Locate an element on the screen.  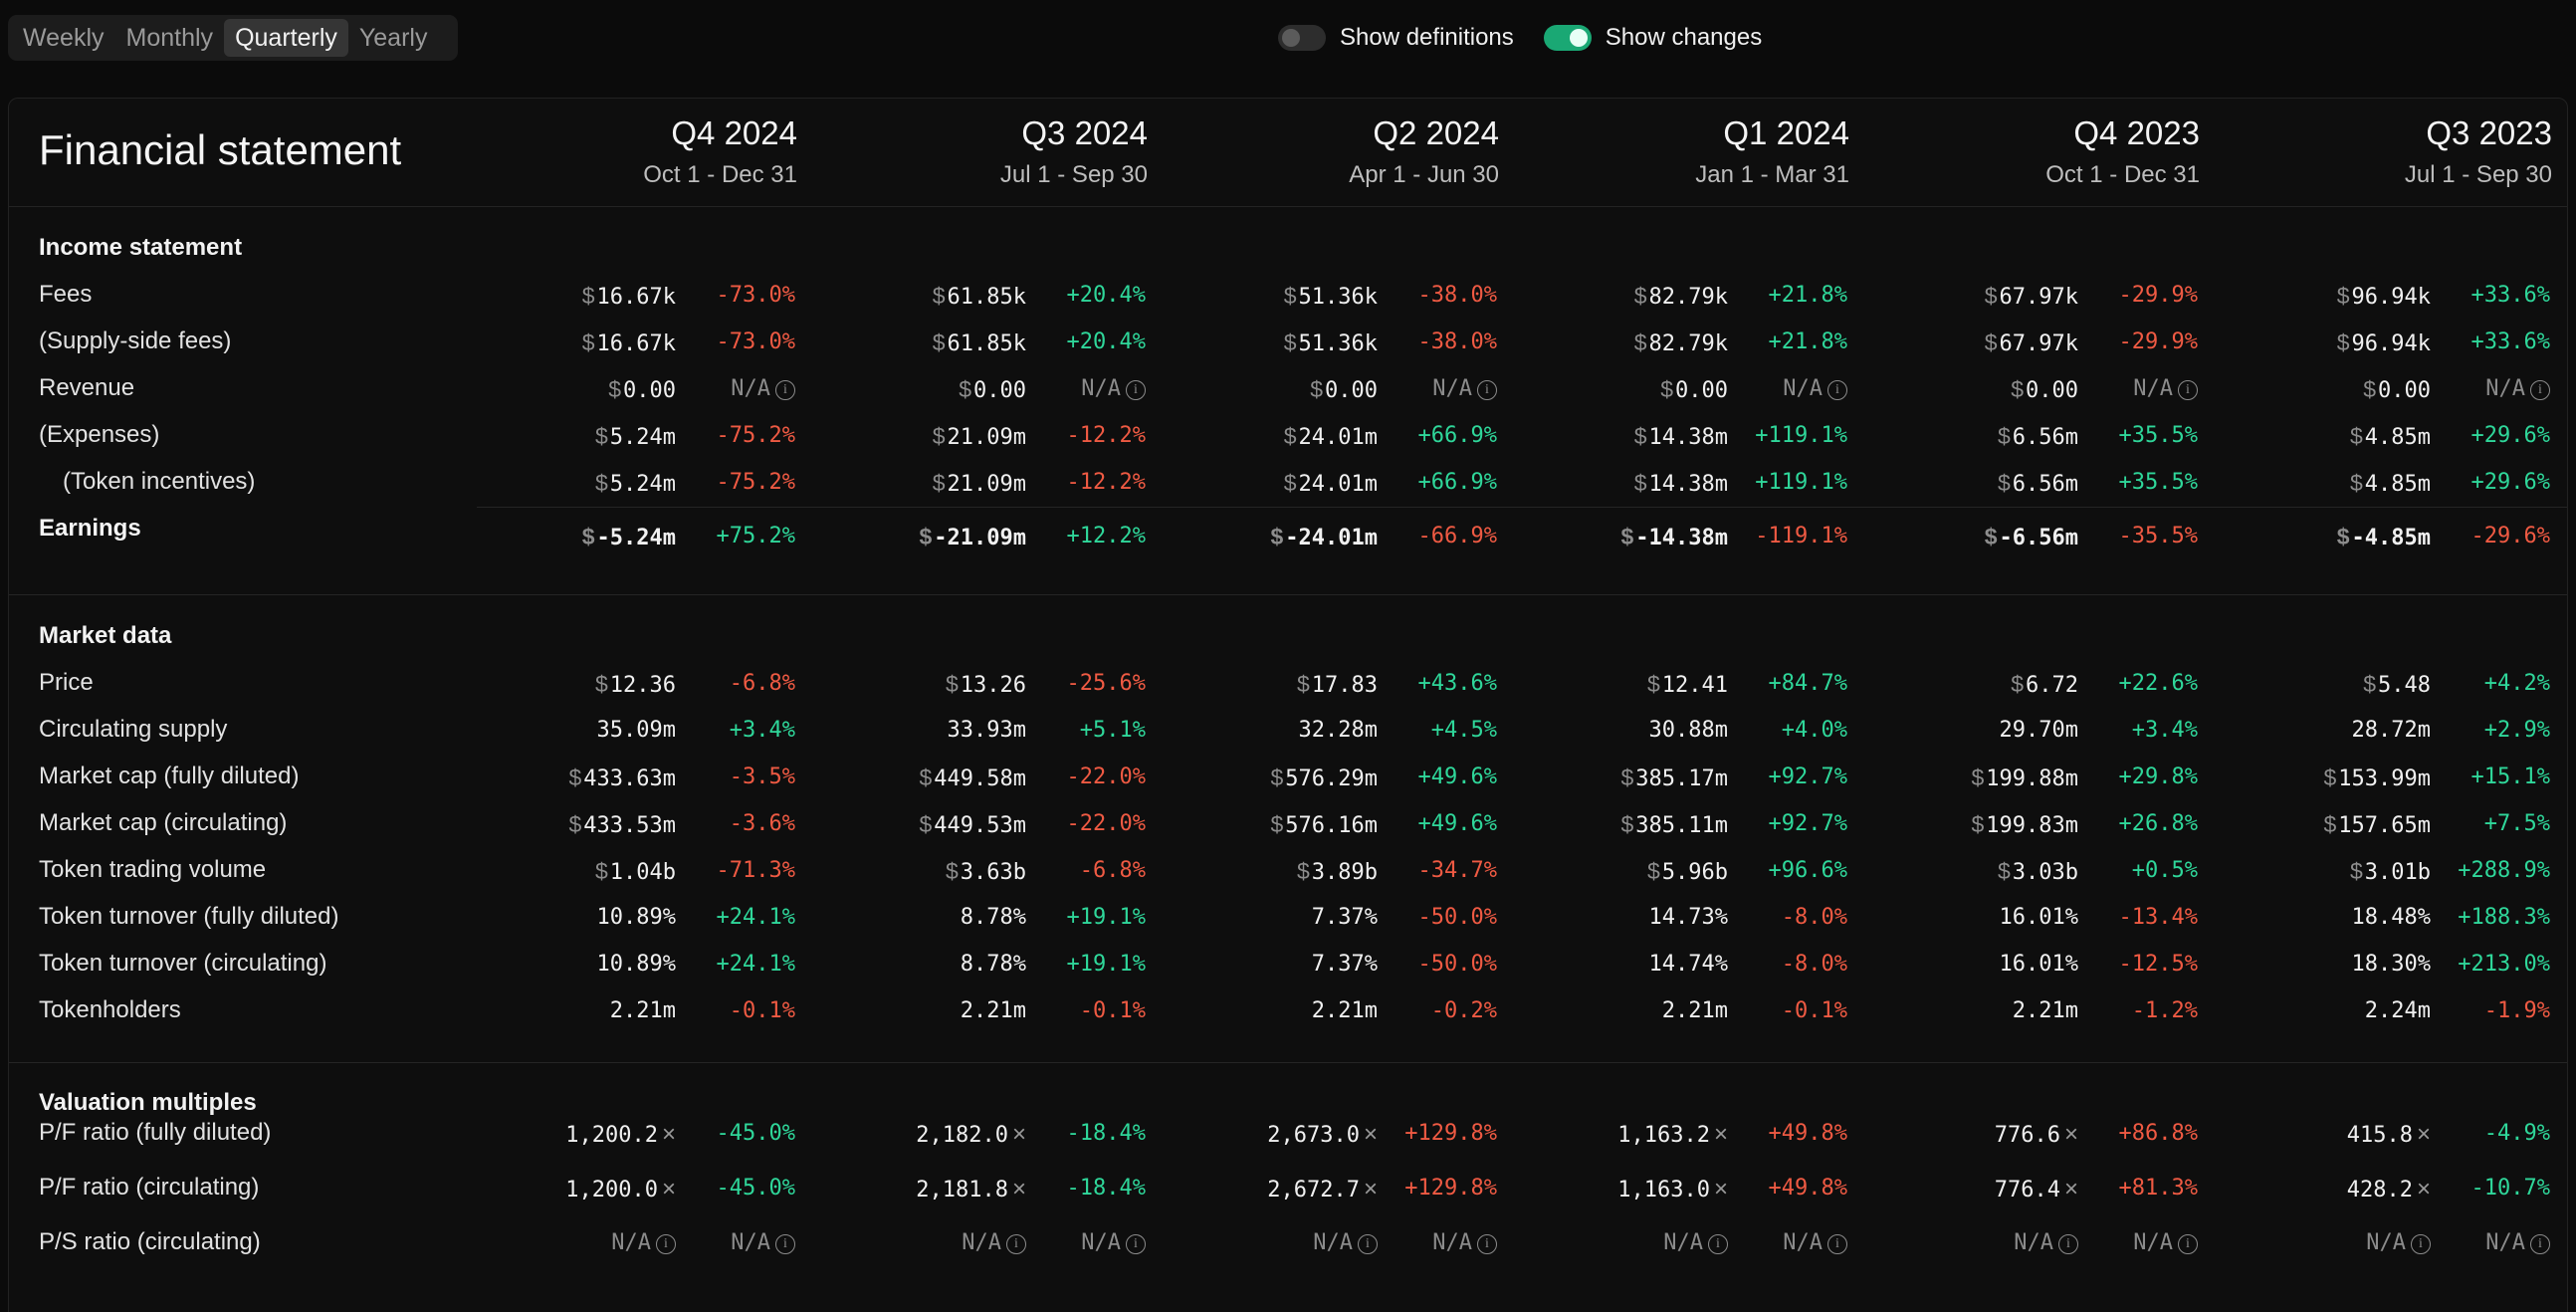
change-cell: -12.2% is located at coordinates (1106, 436).